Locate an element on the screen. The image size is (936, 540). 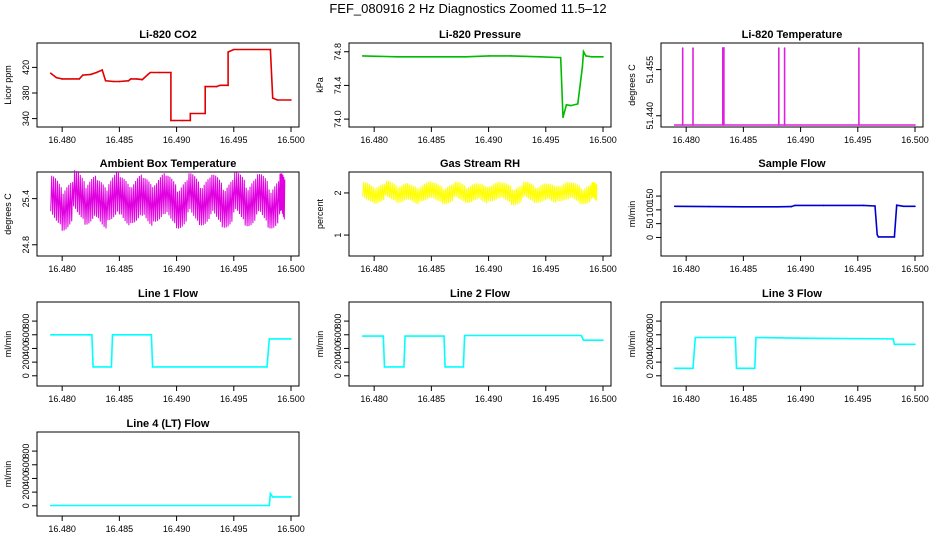
y-tick-label: 24.8 is located at coordinates (26, 245).